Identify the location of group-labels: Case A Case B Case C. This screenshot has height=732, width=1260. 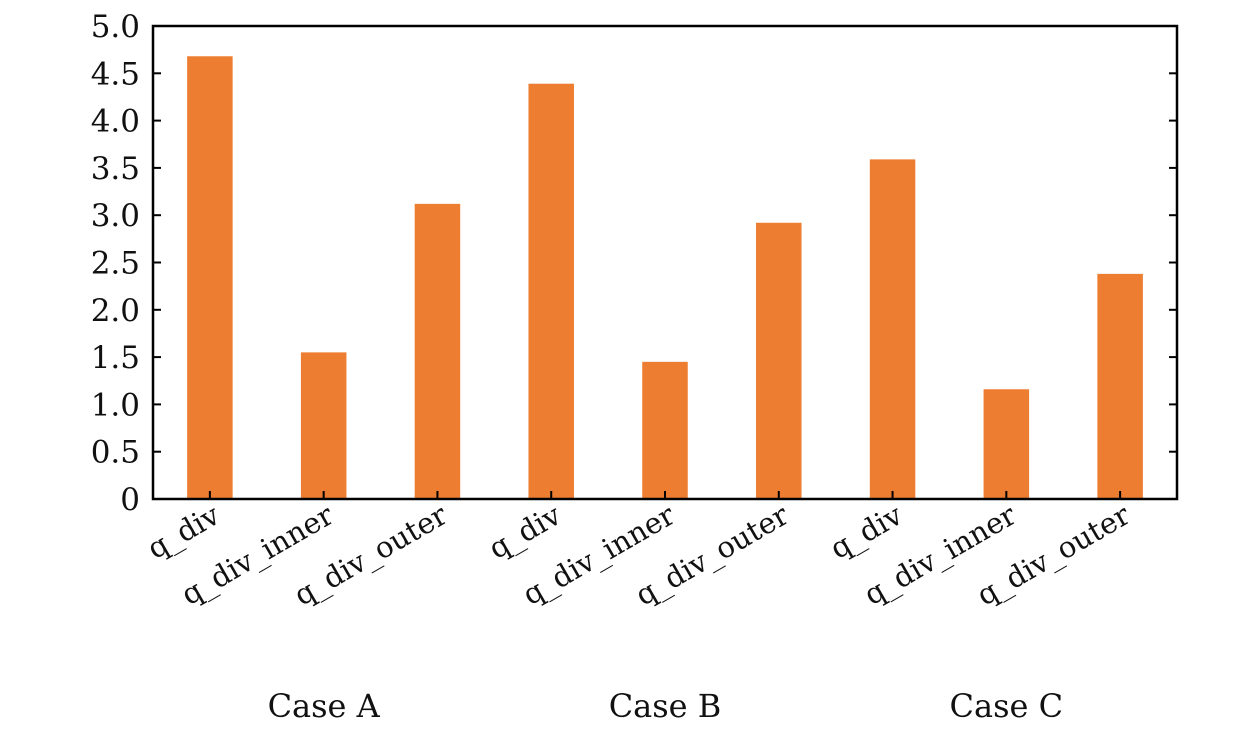
(666, 706).